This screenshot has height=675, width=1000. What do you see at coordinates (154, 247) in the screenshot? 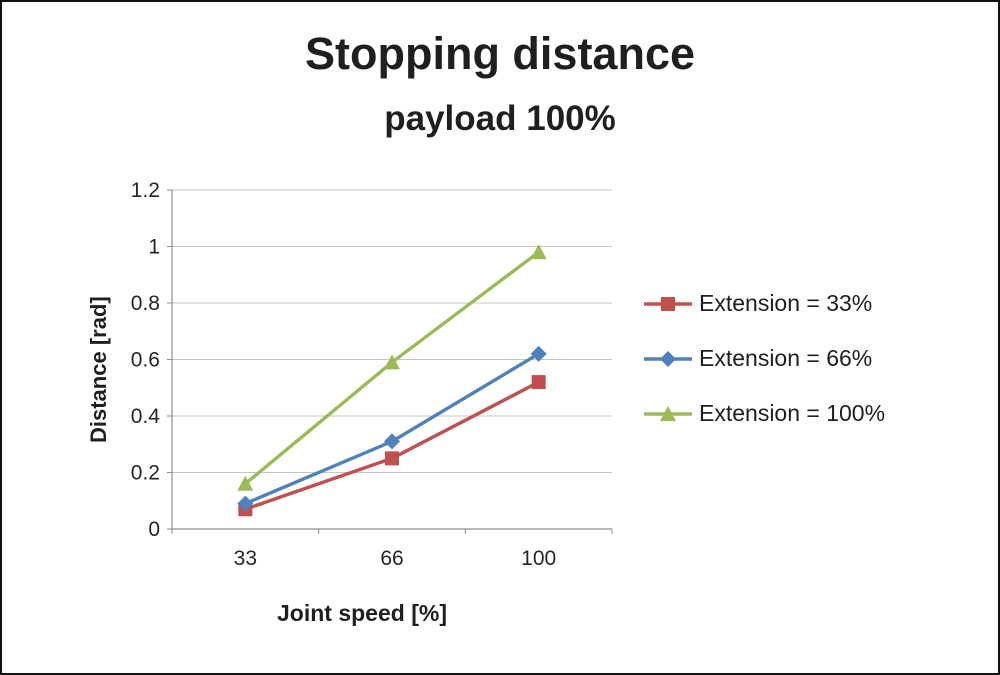
I see `y-tick-label: 1` at bounding box center [154, 247].